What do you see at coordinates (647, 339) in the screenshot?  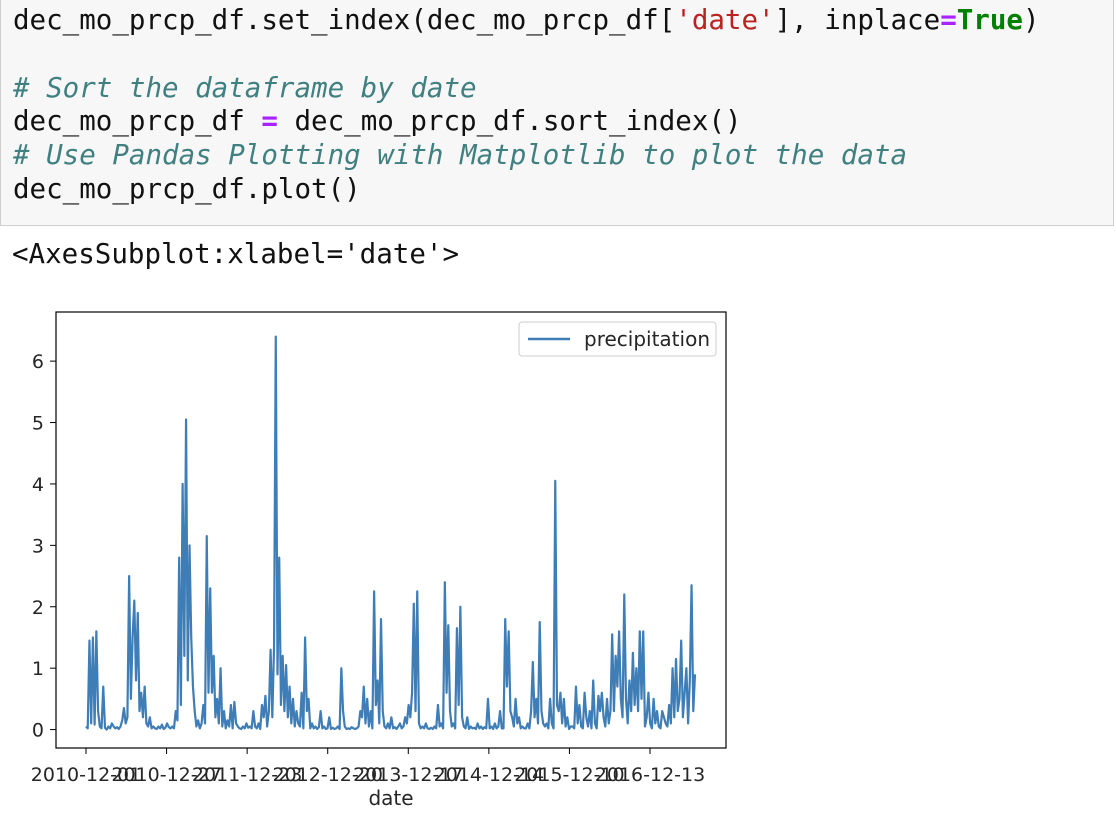 I see `legend-label-precipitation: precipitation` at bounding box center [647, 339].